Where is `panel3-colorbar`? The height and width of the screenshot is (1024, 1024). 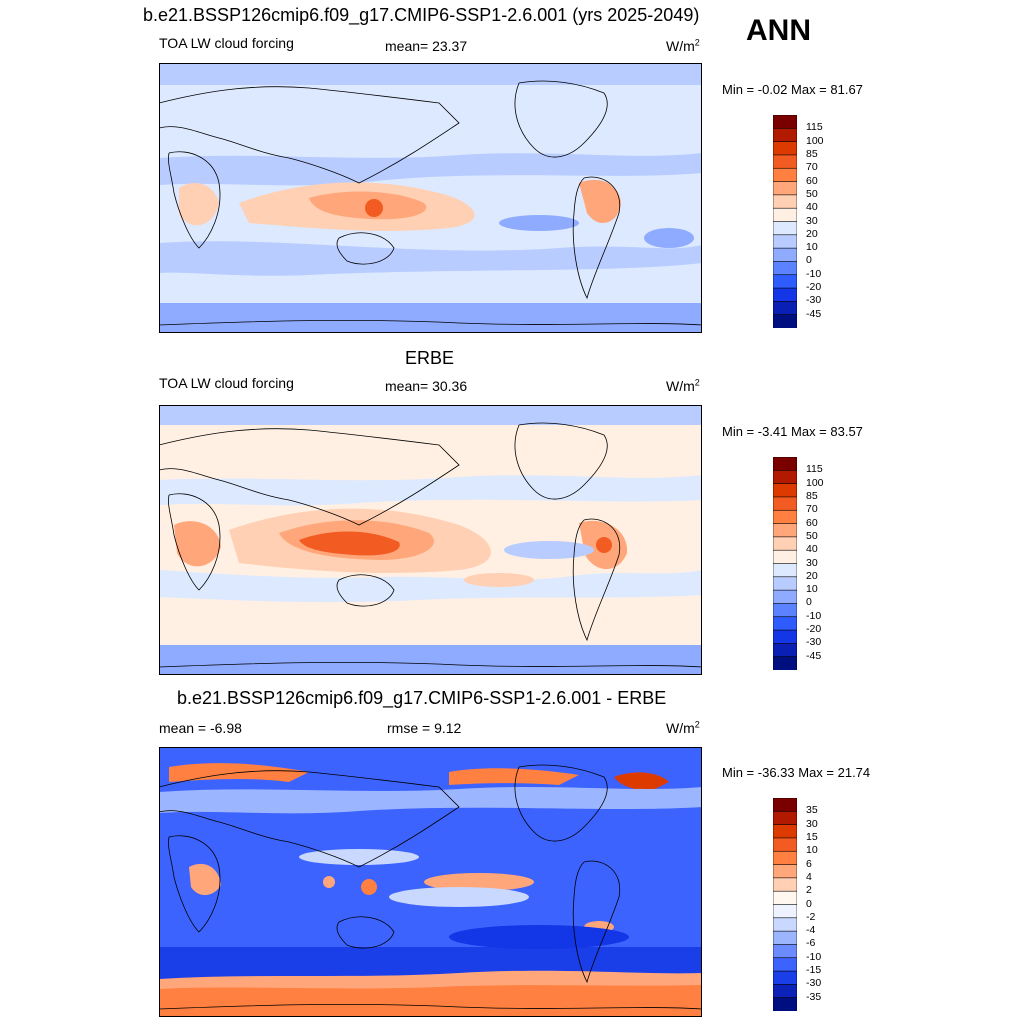
panel3-colorbar is located at coordinates (785, 904).